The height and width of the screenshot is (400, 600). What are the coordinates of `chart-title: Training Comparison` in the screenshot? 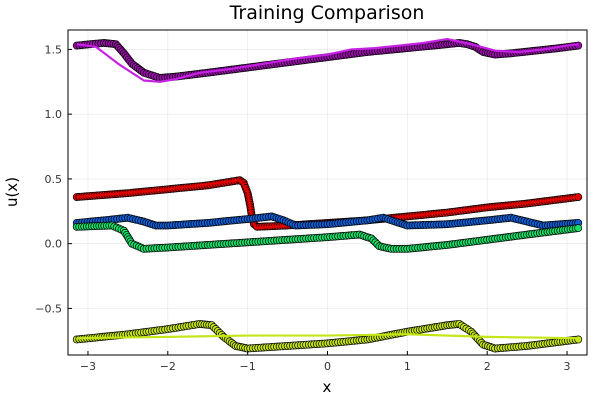 It's located at (327, 13).